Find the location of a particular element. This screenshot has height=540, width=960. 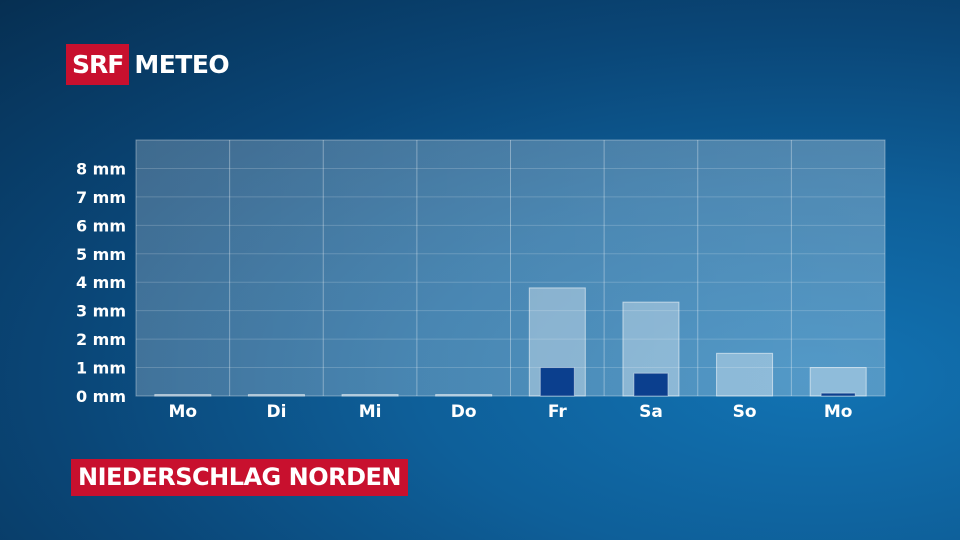

x-tick-label: So is located at coordinates (745, 412).